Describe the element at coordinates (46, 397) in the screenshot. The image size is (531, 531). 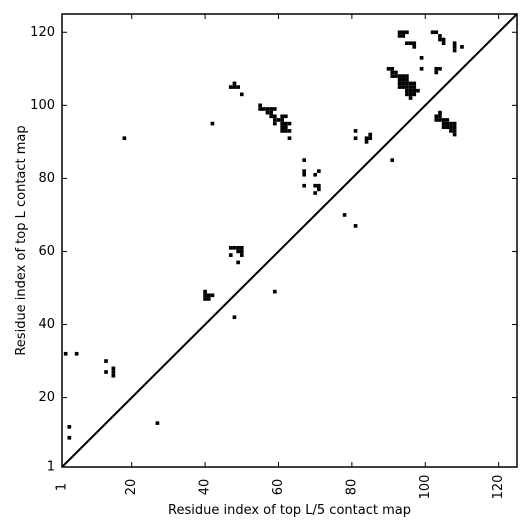
I see `y-tick-label: 20` at that location.